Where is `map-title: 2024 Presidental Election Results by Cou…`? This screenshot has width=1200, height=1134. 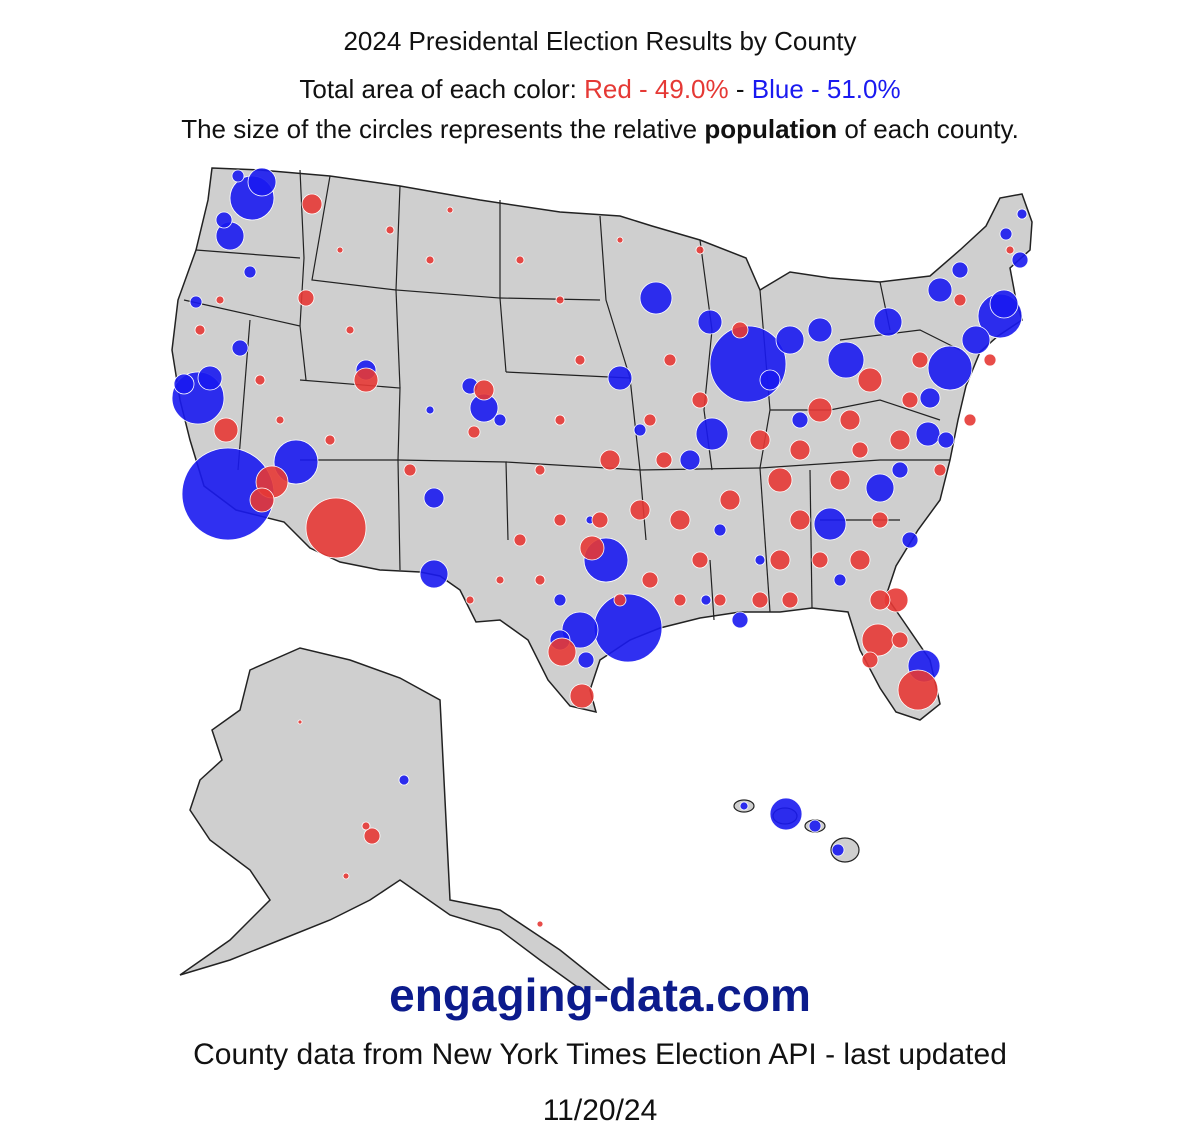
map-title: 2024 Presidental Election Results by Cou… is located at coordinates (600, 41).